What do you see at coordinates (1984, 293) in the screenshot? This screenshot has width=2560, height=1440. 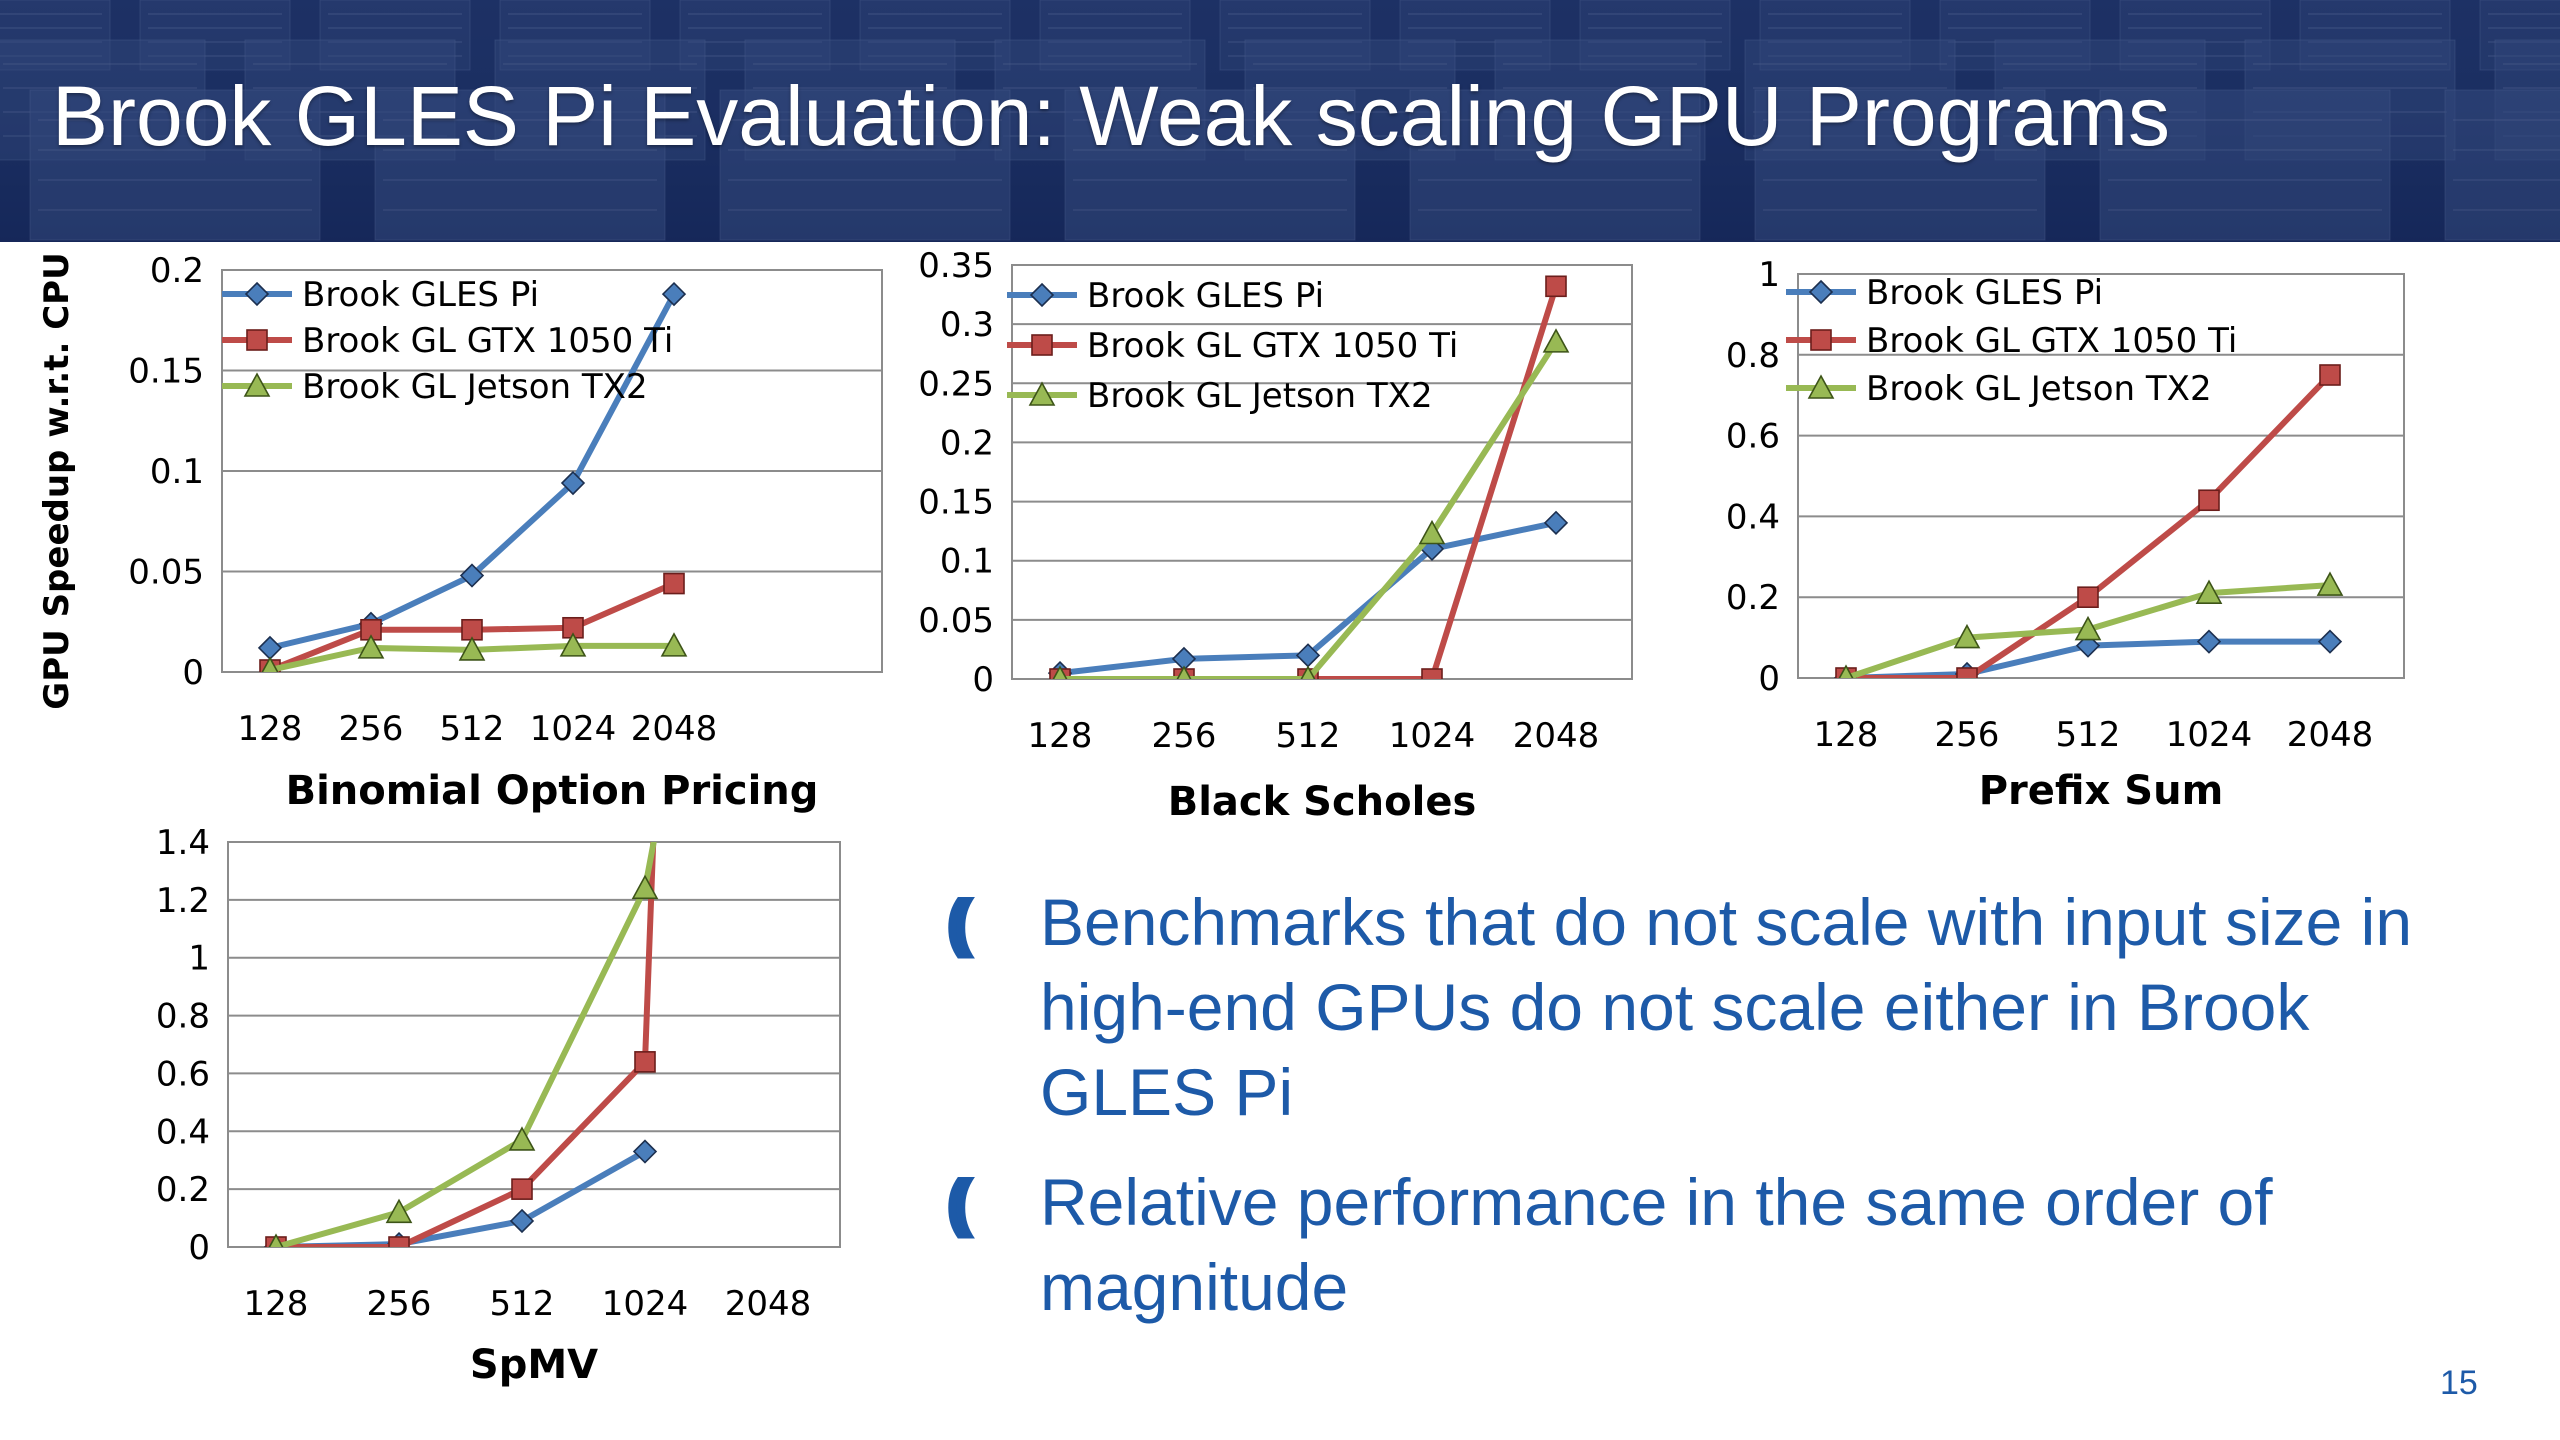 I see `legend-label: Brook GLES Pi` at bounding box center [1984, 293].